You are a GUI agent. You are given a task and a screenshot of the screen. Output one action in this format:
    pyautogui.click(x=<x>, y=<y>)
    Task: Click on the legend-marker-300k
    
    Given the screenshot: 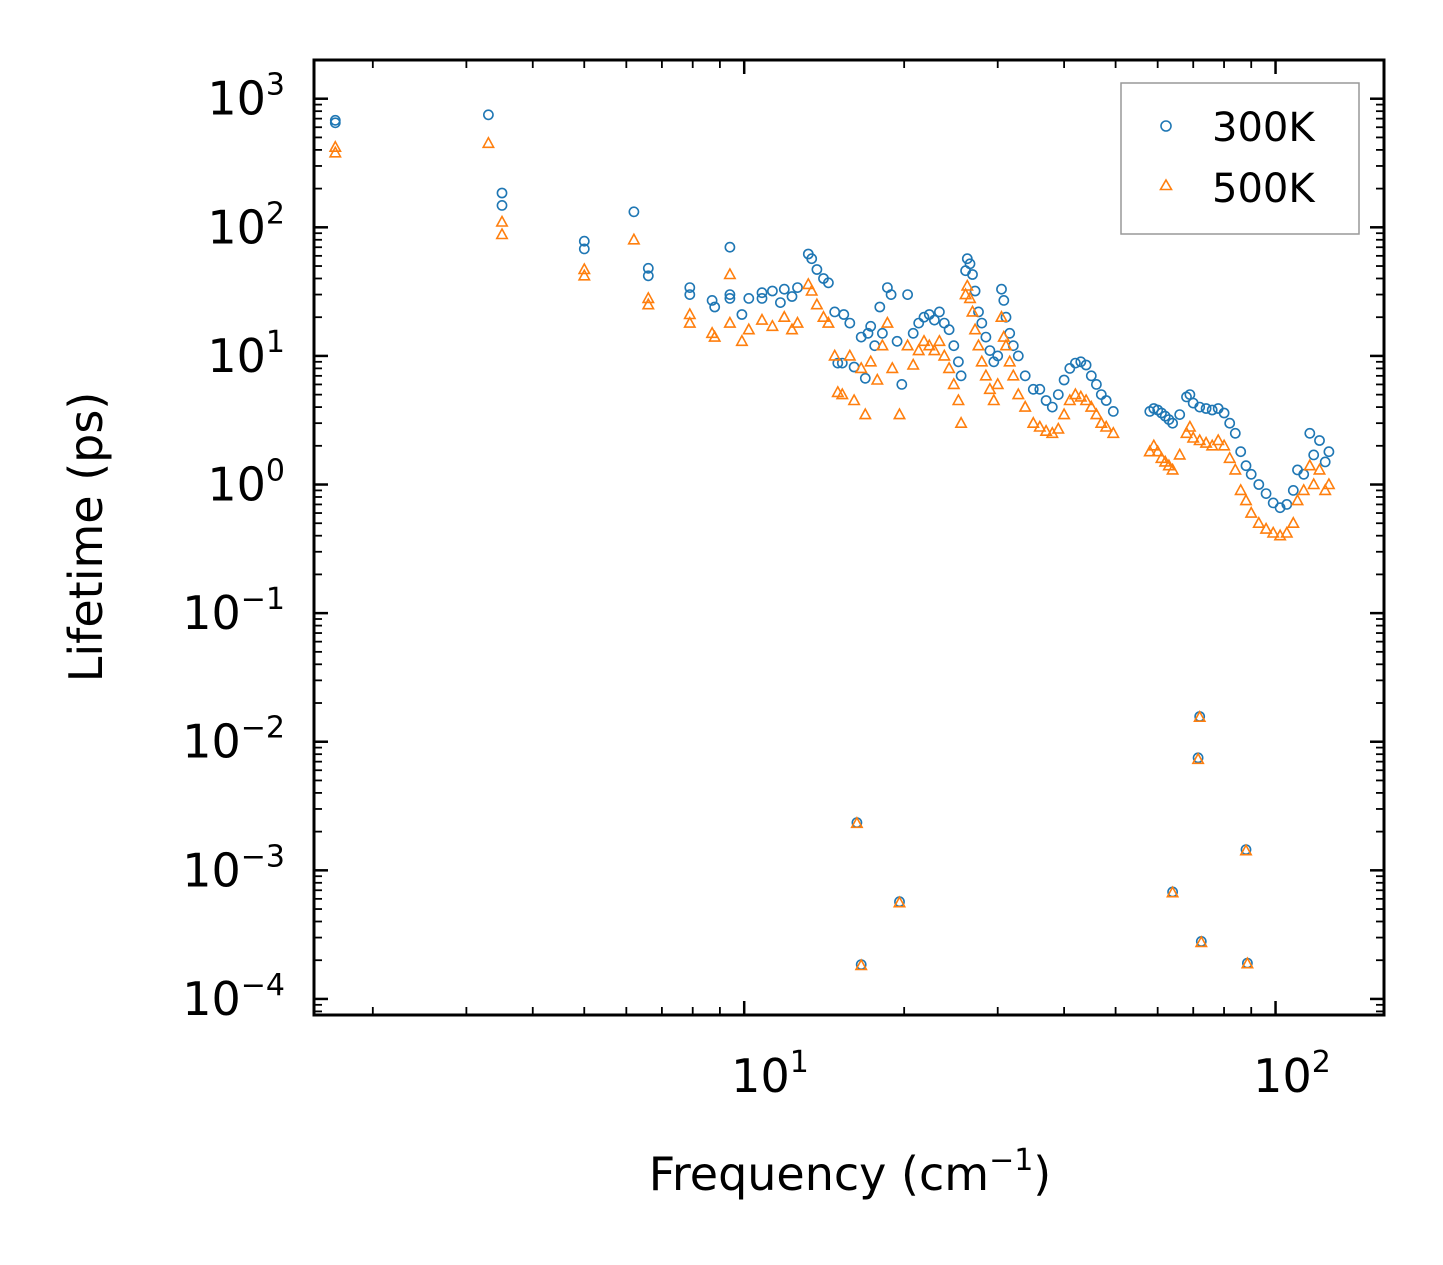 What is the action you would take?
    pyautogui.click(x=1166, y=126)
    